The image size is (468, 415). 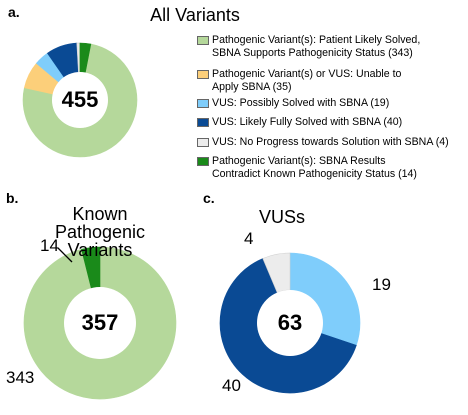 I want to click on center-total: 455, so click(x=80, y=99).